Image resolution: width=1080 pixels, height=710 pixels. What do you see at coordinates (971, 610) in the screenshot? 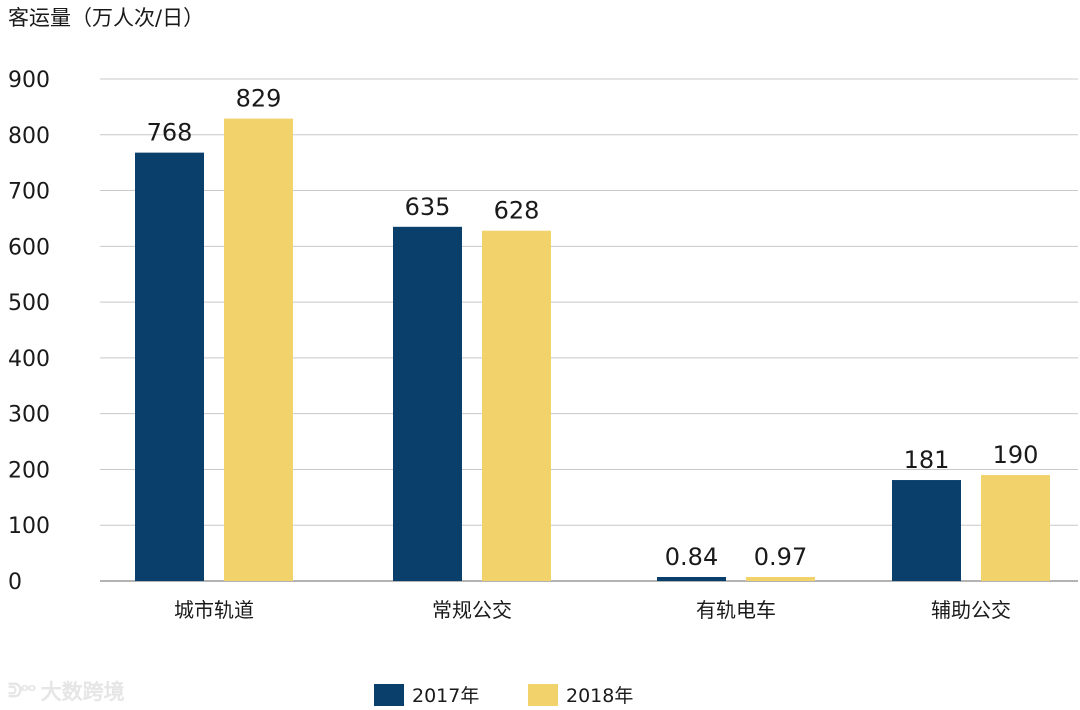
I see `x-tick-label-3: 辅助公交` at bounding box center [971, 610].